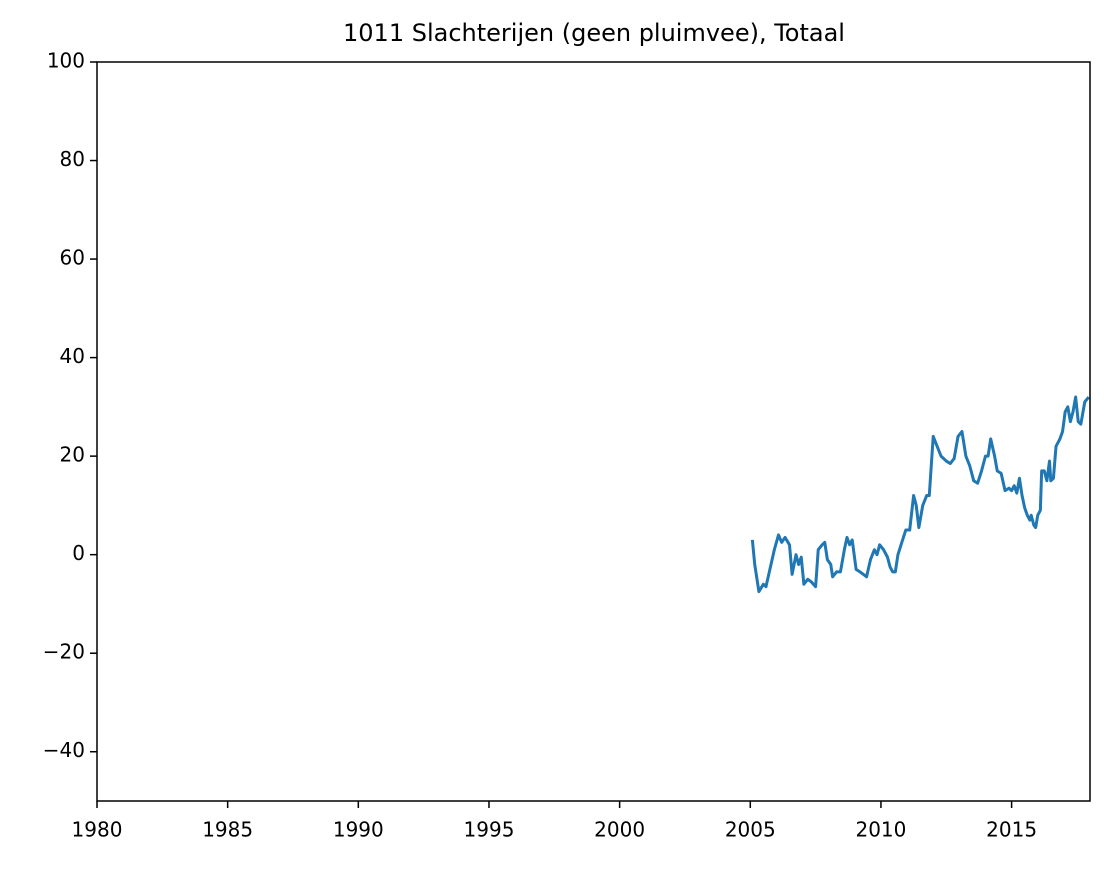  What do you see at coordinates (64, 750) in the screenshot?
I see `y-tick-label: −40` at bounding box center [64, 750].